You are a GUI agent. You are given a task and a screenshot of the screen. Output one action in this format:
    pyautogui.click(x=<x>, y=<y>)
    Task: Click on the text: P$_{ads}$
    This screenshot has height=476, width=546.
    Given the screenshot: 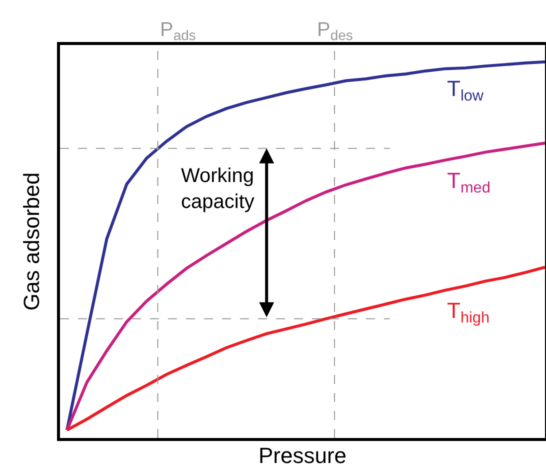 What is the action you would take?
    pyautogui.click(x=178, y=31)
    